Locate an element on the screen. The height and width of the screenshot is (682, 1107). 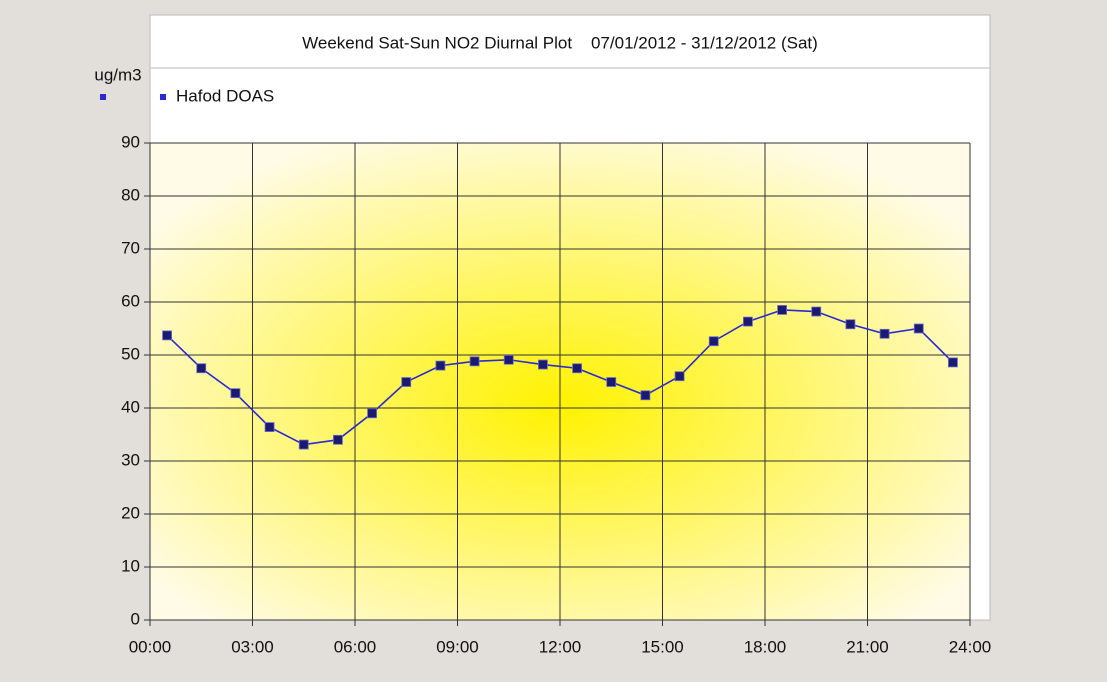
x-tick-label: 12:00 is located at coordinates (560, 646).